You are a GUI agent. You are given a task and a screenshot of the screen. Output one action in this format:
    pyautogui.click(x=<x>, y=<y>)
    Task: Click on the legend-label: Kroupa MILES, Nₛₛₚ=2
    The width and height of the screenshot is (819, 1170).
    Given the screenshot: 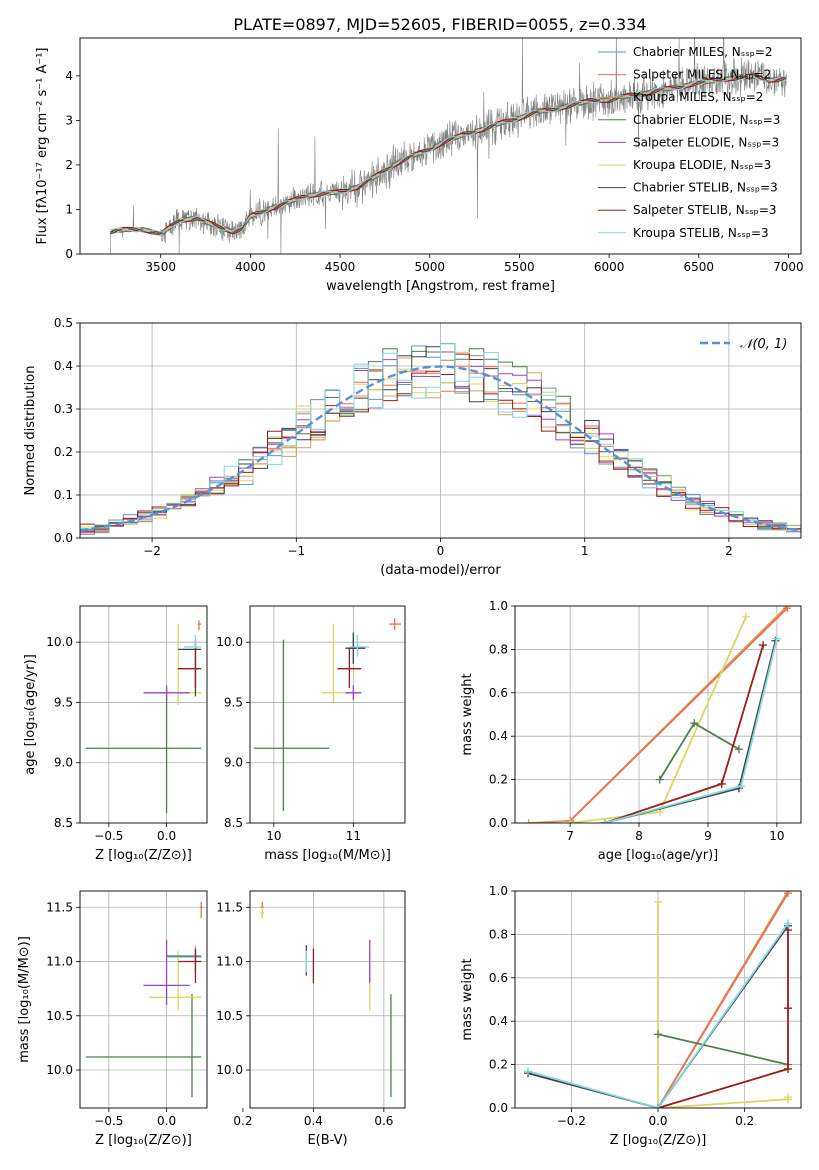 What is the action you would take?
    pyautogui.click(x=698, y=97)
    